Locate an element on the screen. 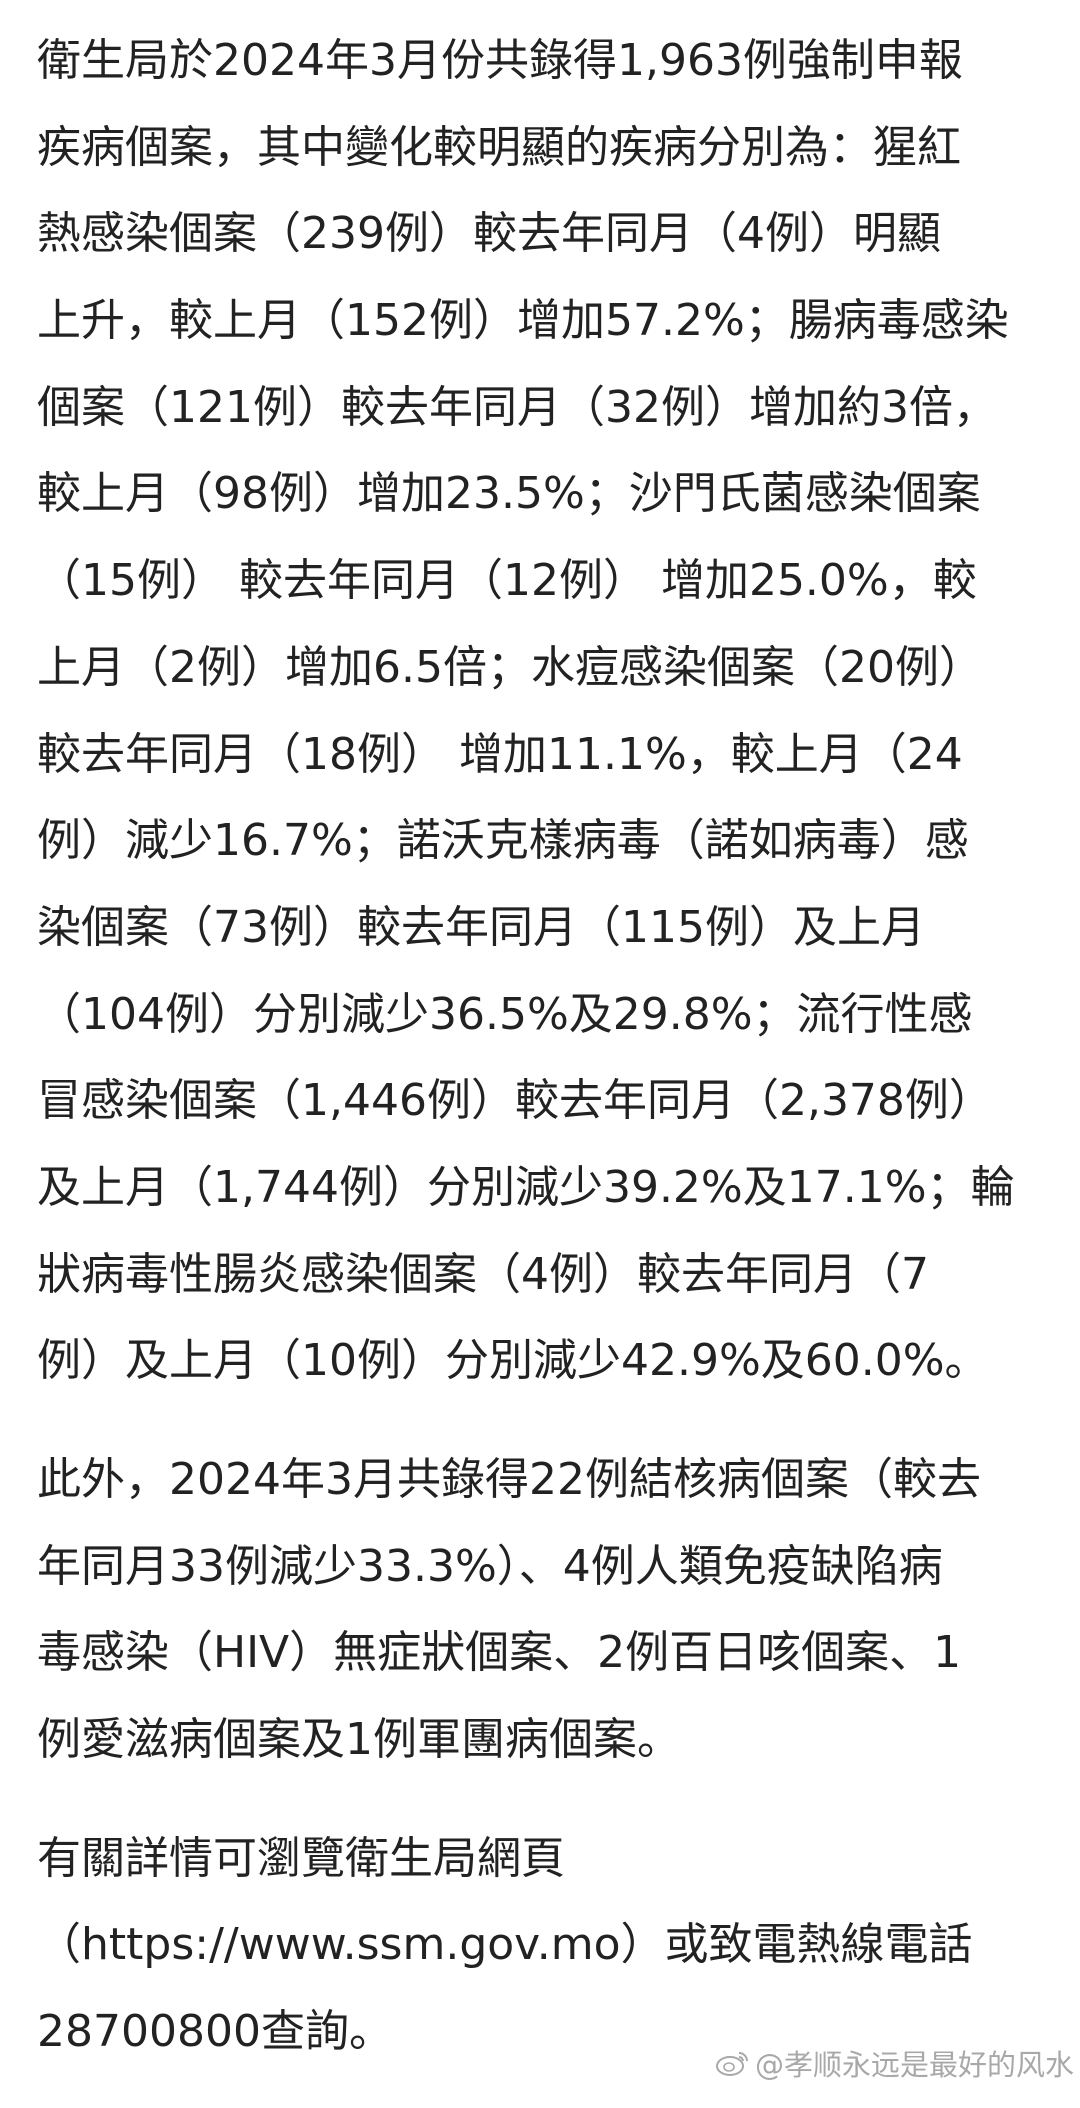  text-line: 例）及上月（10例）分別減少42.9%及60.0%。 is located at coordinates (513, 1361).